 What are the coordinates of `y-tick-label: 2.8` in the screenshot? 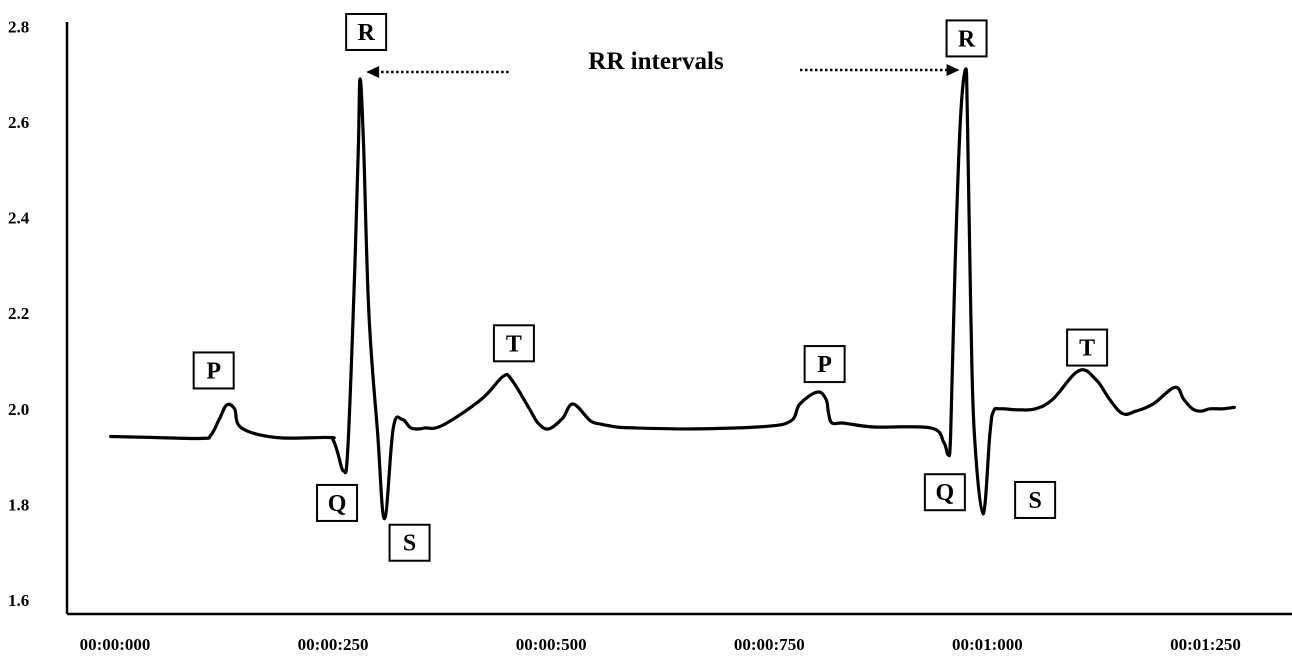 It's located at (18, 26).